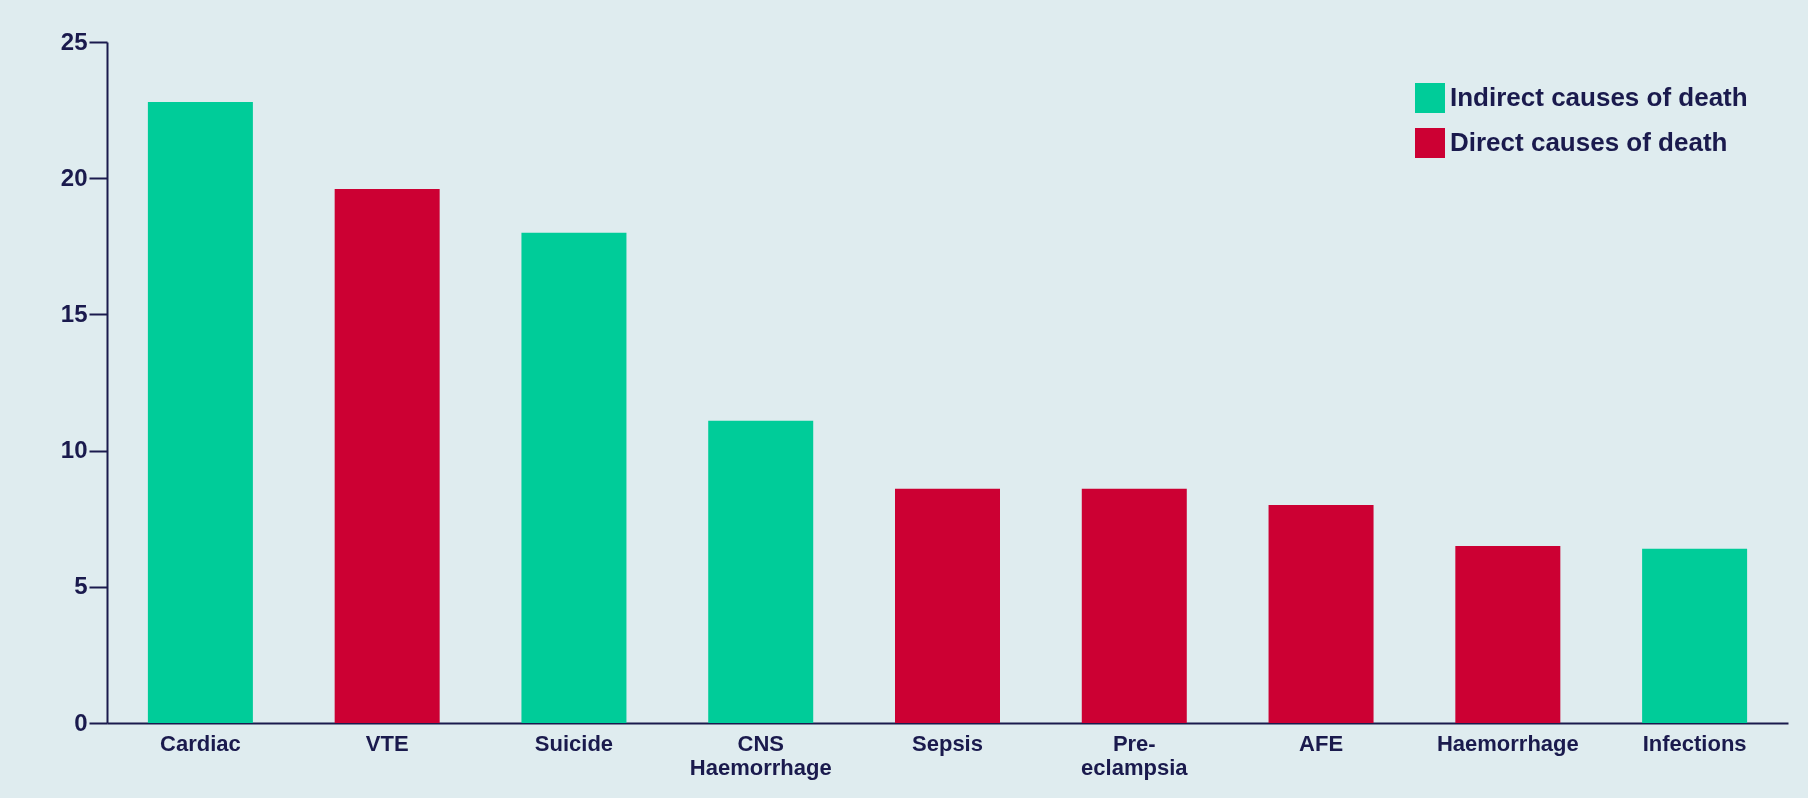 This screenshot has width=1808, height=798. I want to click on x-tick-label: Suicide, so click(574, 743).